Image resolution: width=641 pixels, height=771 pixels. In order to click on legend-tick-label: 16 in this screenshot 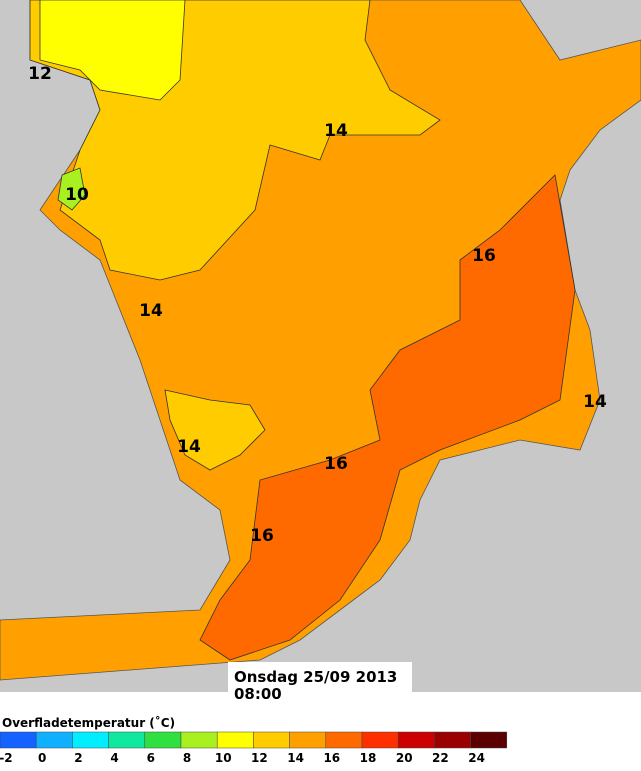, I will do `click(331, 758)`.